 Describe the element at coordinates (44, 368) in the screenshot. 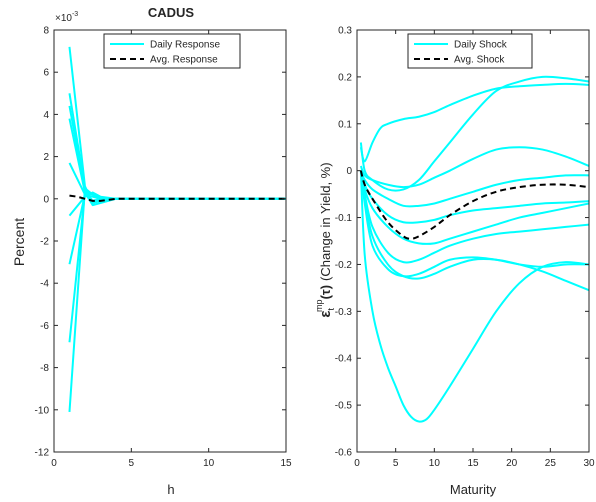

I see `left-chart-y-tick-label: -8` at that location.